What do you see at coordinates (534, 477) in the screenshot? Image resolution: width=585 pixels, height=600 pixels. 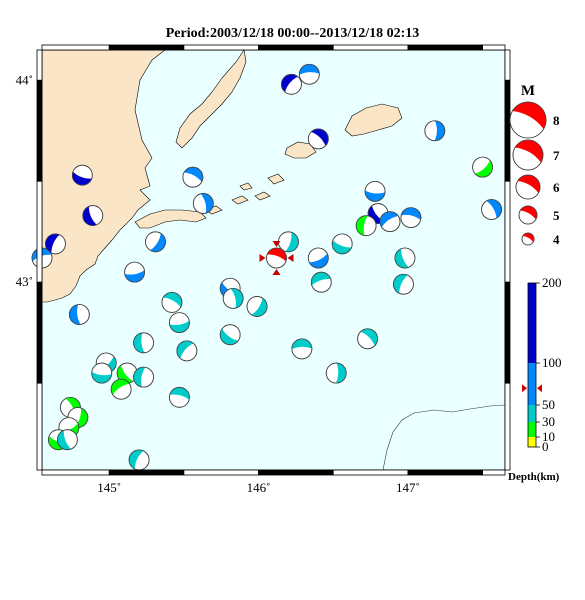 I see `depth-colorbar-title: Depth(km)` at bounding box center [534, 477].